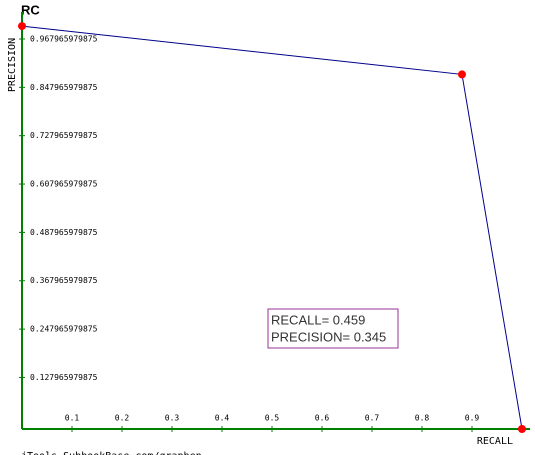 The image size is (535, 455). Describe the element at coordinates (122, 418) in the screenshot. I see `x-tick-label: 0.2` at that location.